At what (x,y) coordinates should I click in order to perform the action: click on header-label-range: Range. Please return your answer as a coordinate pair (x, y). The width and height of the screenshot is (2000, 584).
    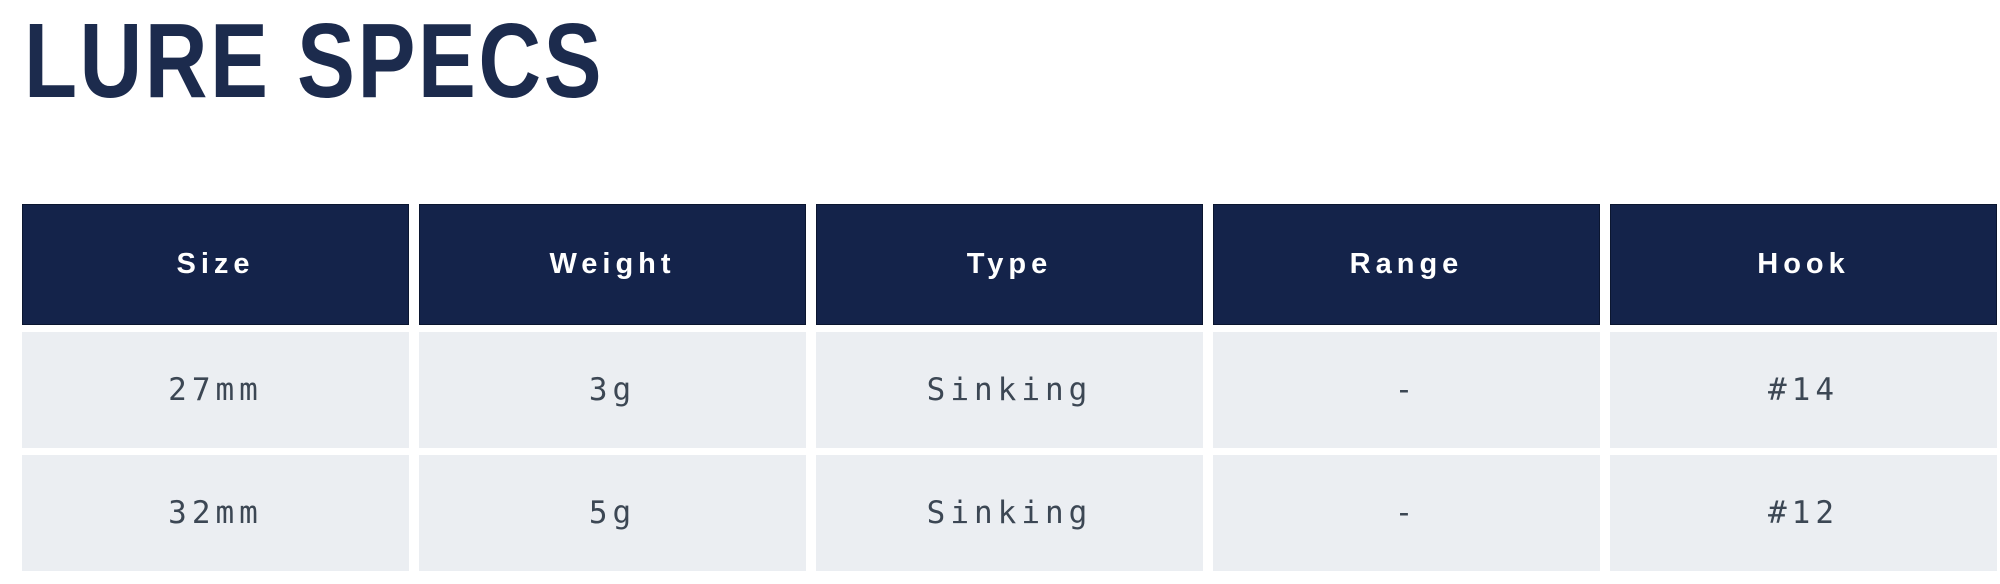
    Looking at the image, I should click on (1406, 264).